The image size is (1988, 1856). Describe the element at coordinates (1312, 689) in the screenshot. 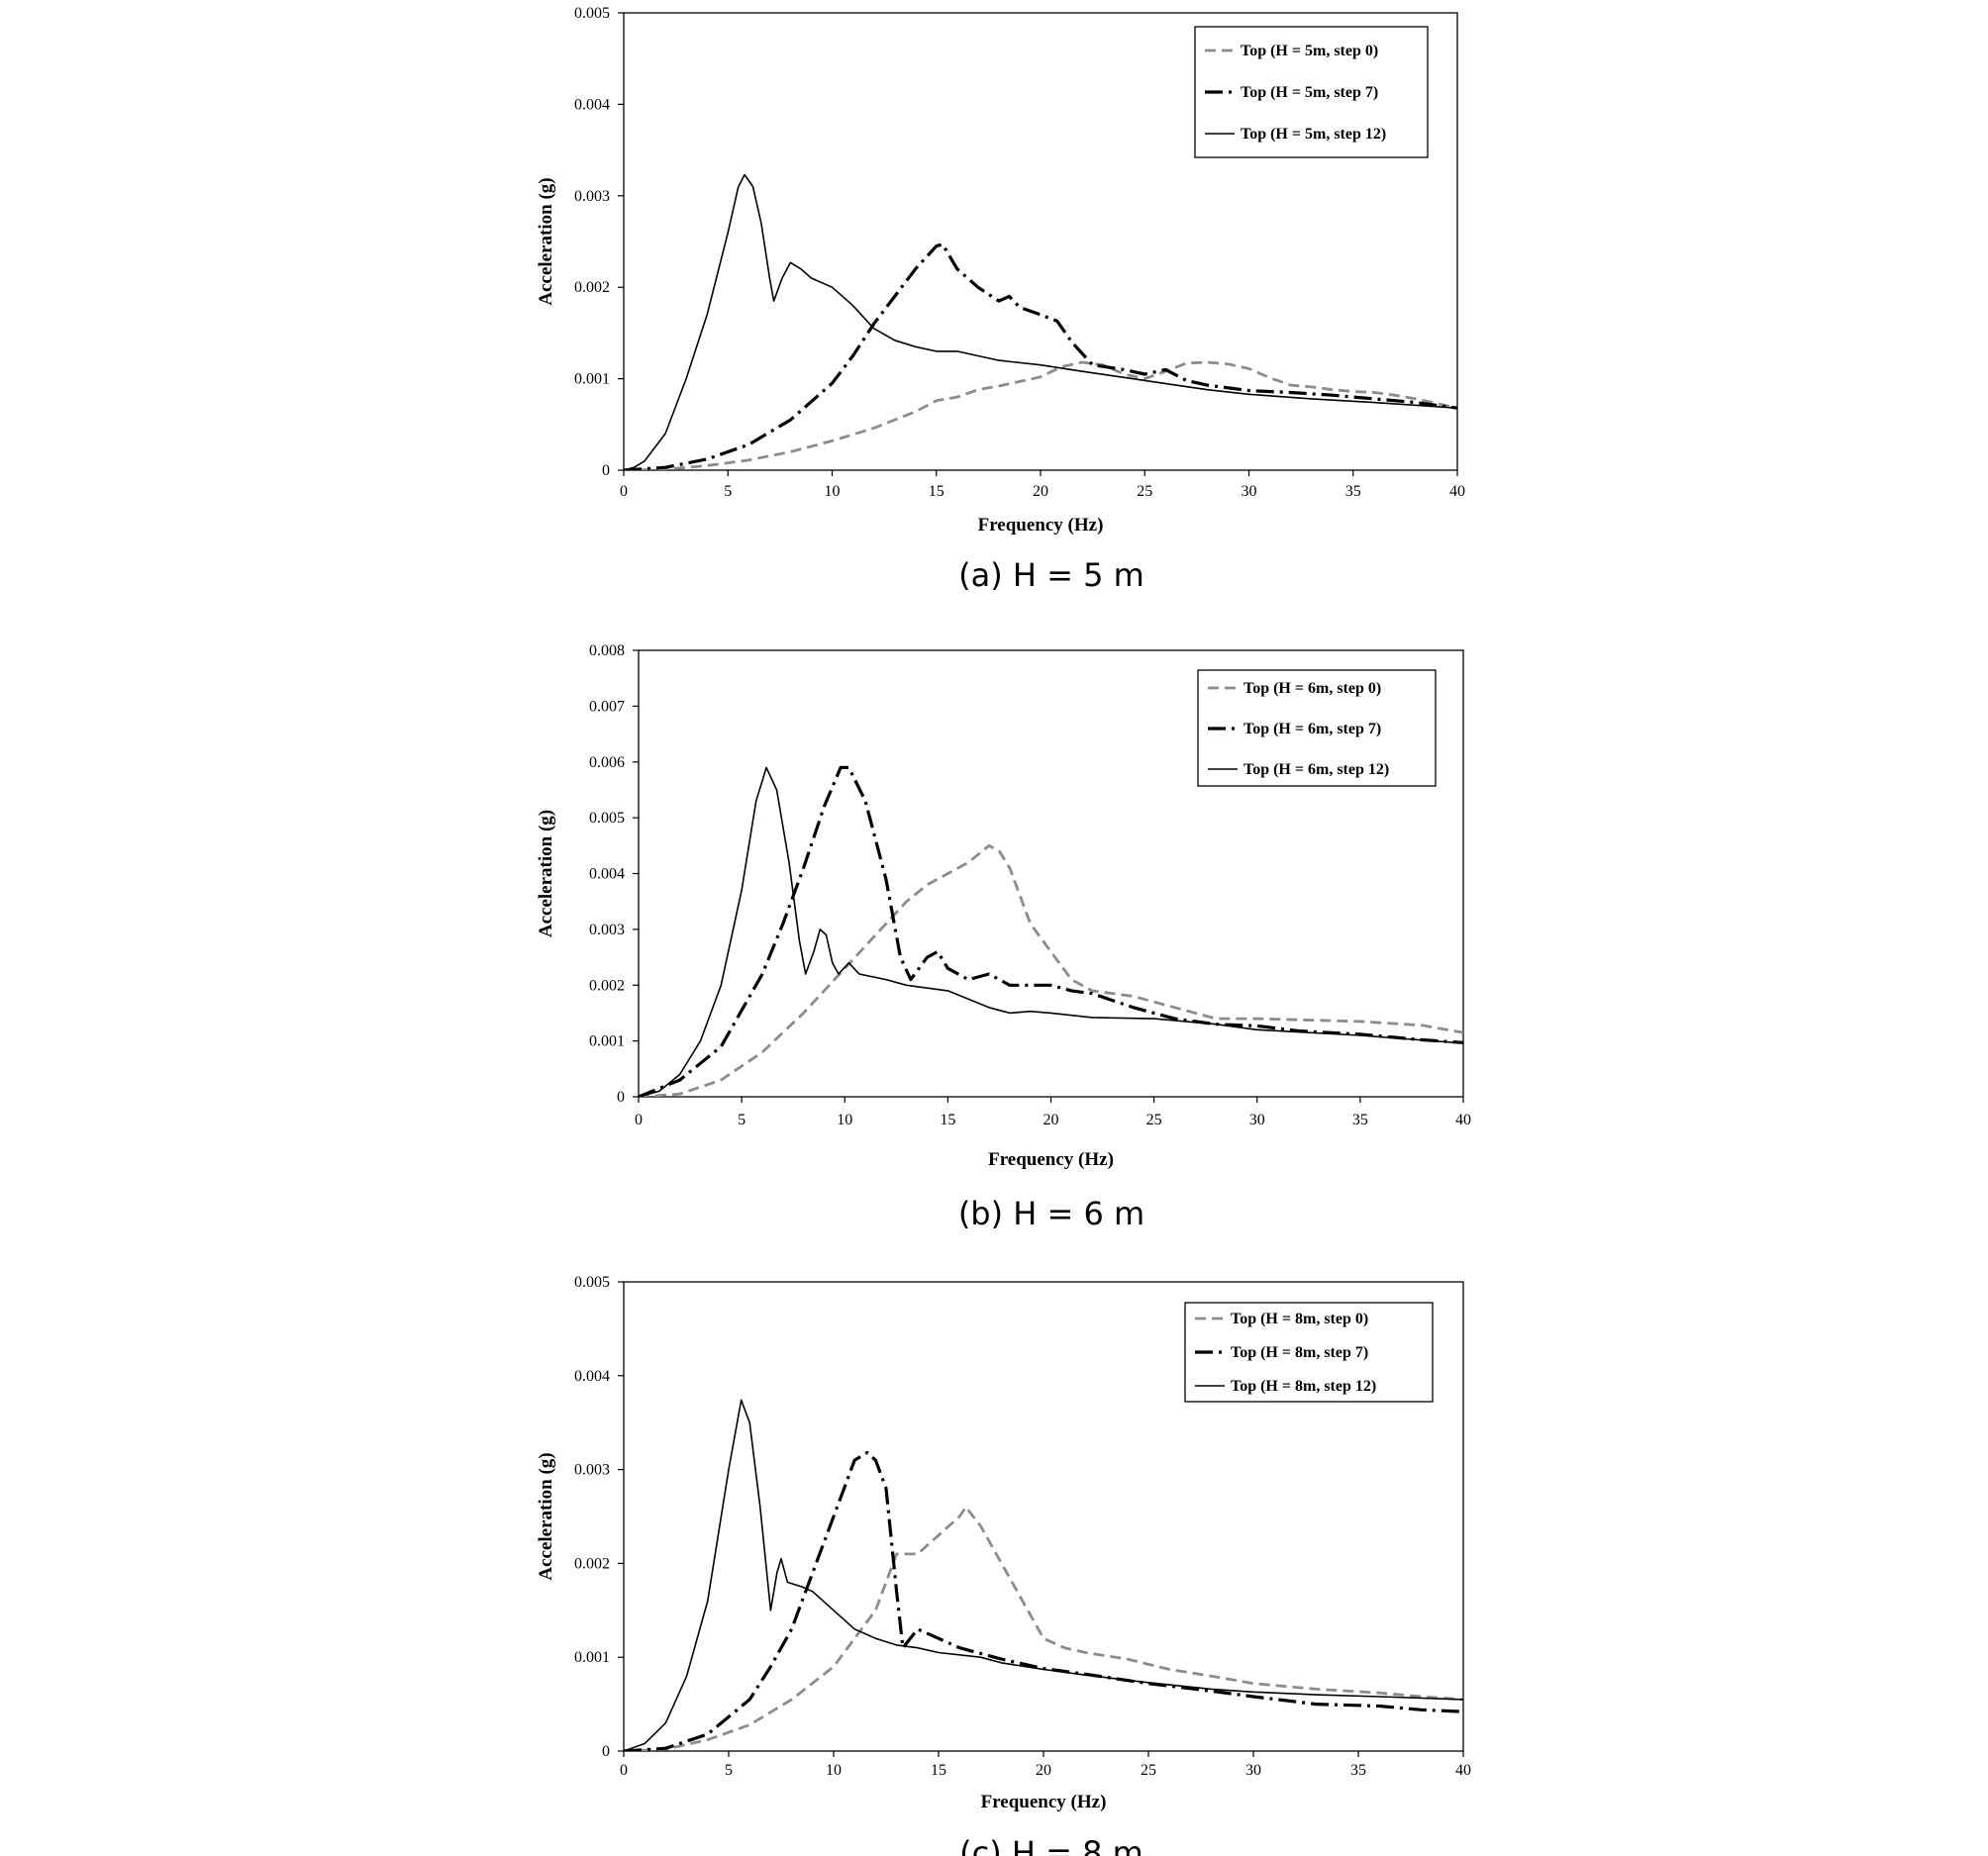

I see `legend-entry-label: Top (H = 6m, step 0)` at that location.